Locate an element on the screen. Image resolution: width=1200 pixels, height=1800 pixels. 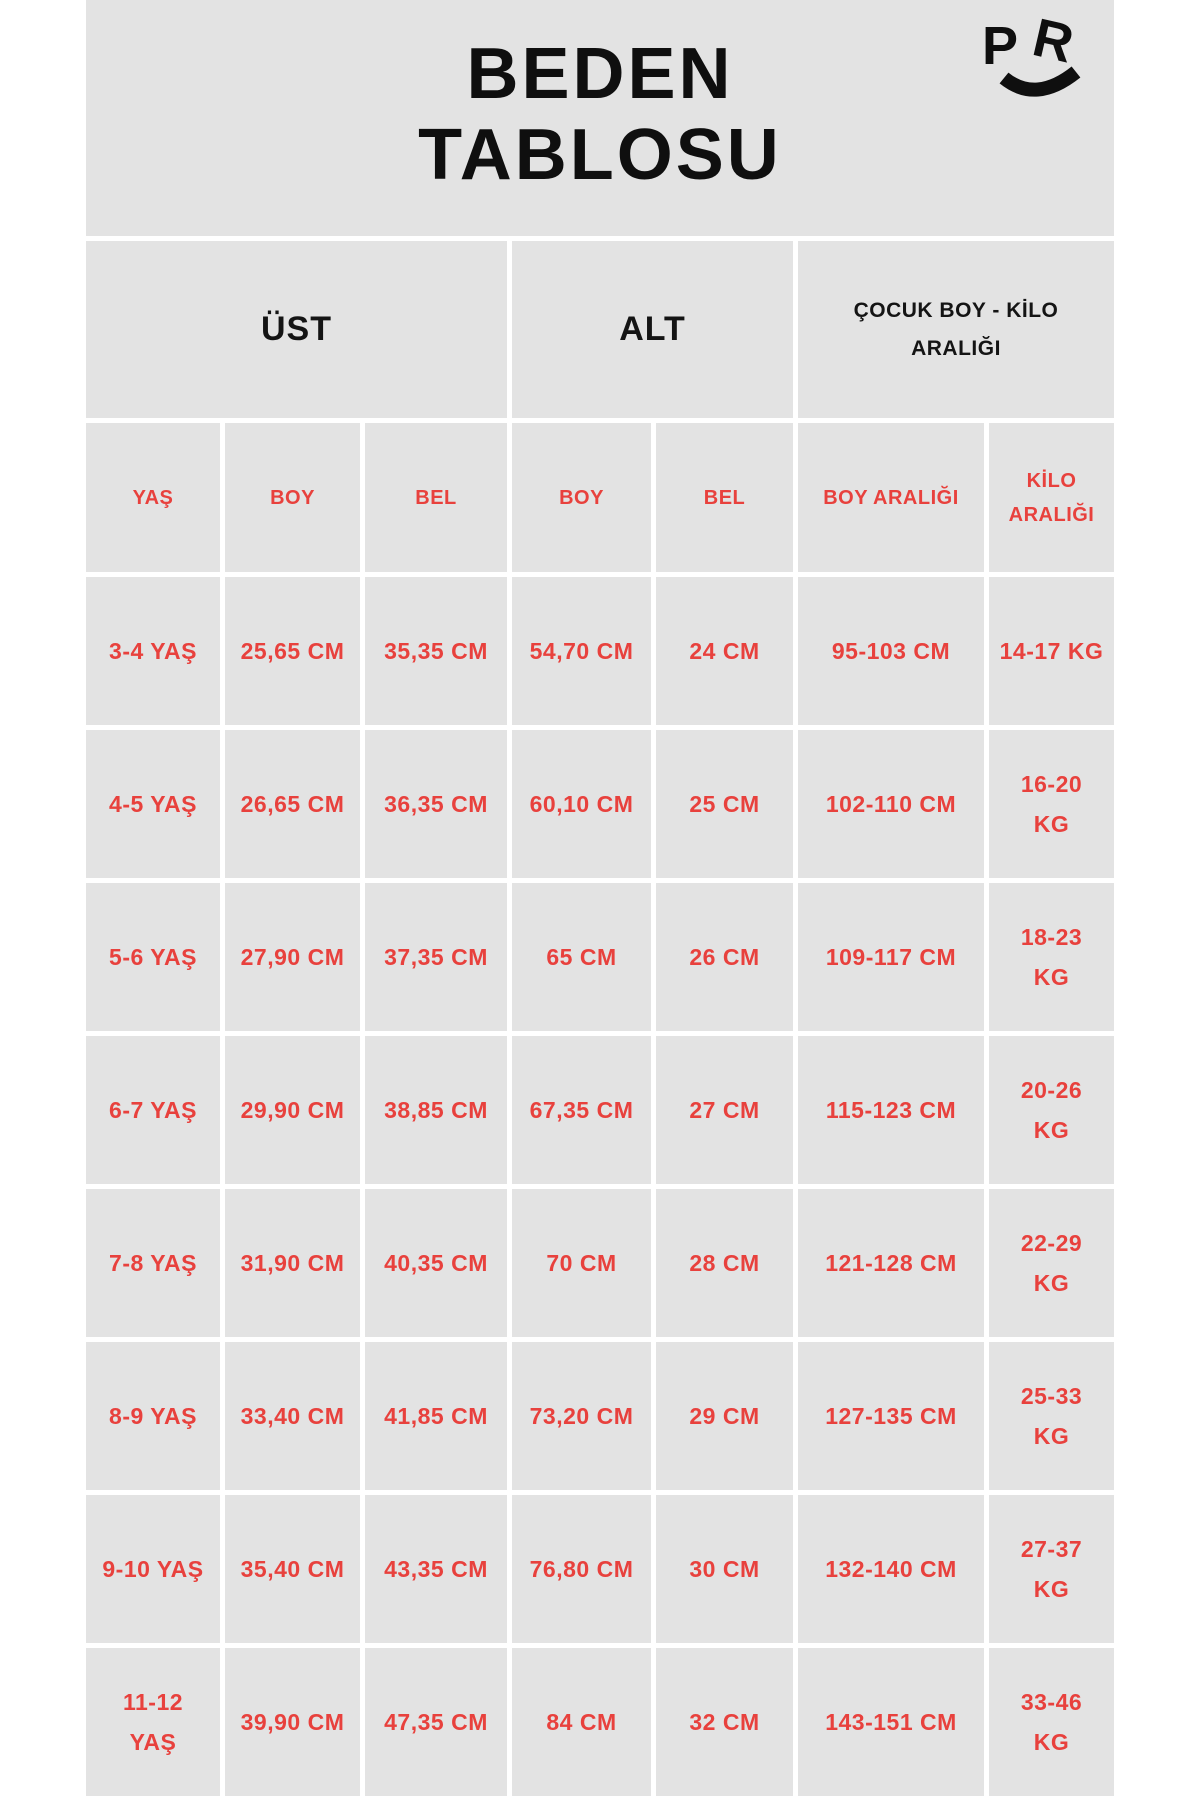
table-cell: 36,35 CM is located at coordinates (436, 804).